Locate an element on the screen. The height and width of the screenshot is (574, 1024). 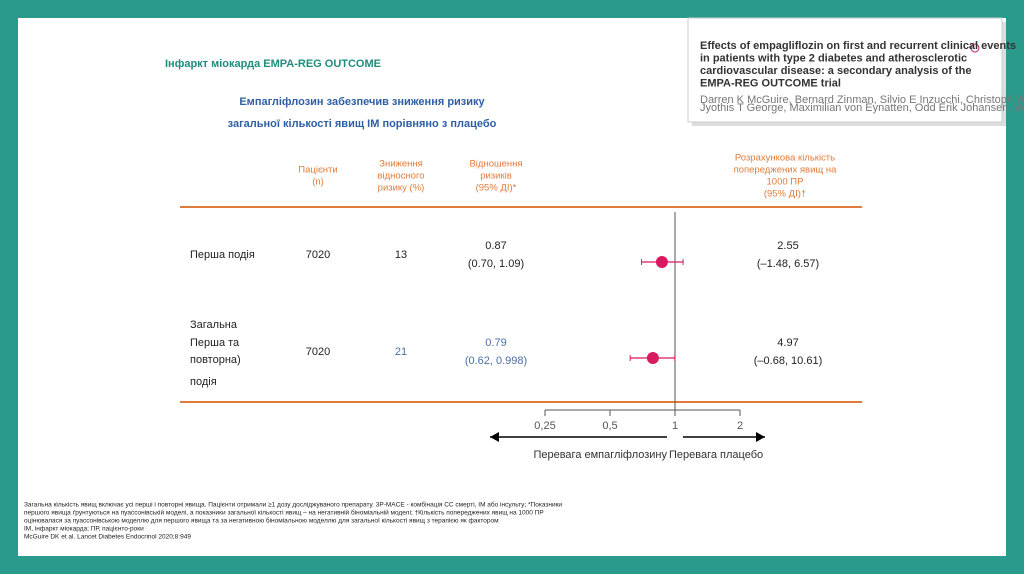
column-header: 1000 ПР is located at coordinates (785, 182).